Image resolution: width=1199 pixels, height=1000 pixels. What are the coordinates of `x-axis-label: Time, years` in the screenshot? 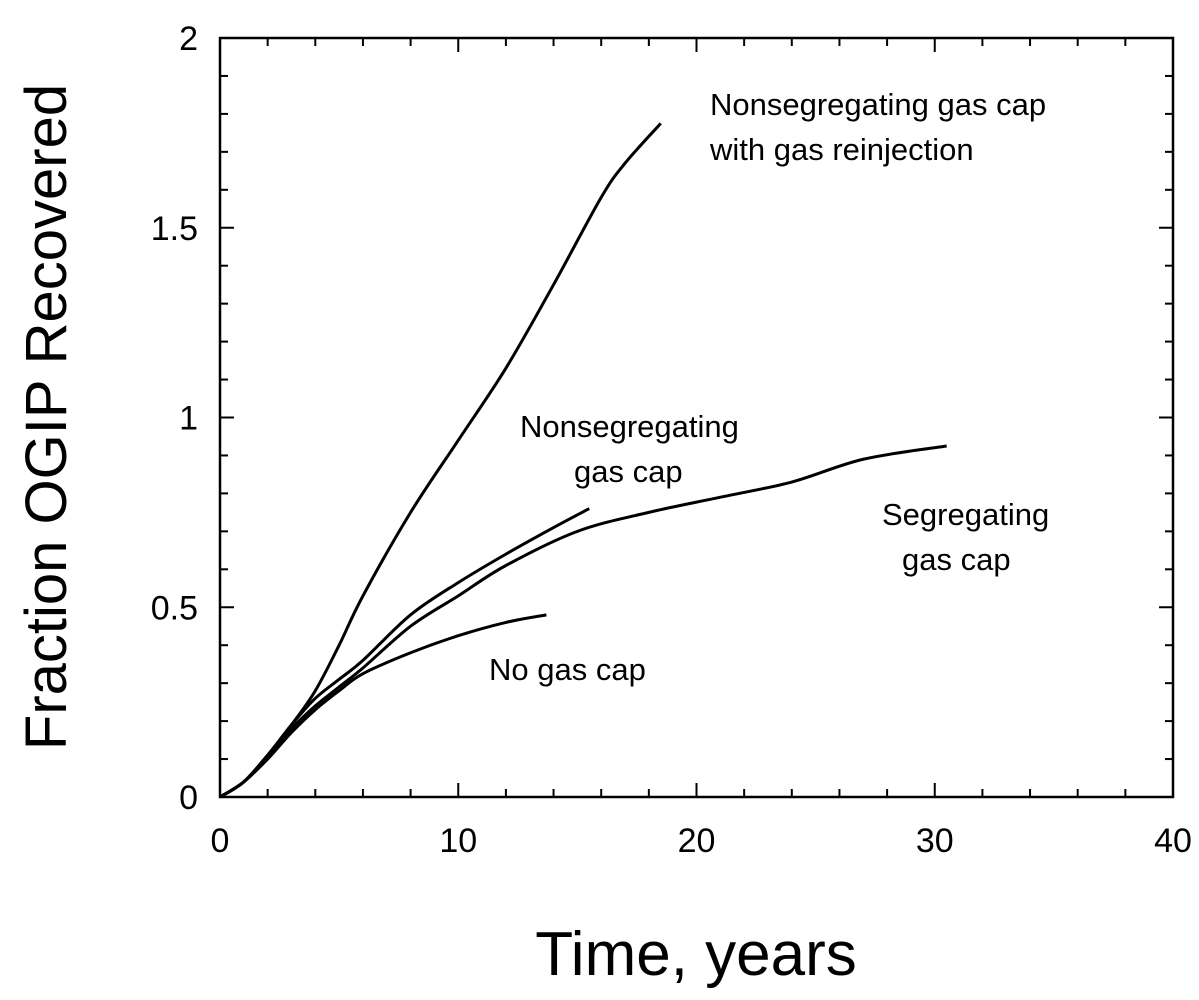 It's located at (696, 954).